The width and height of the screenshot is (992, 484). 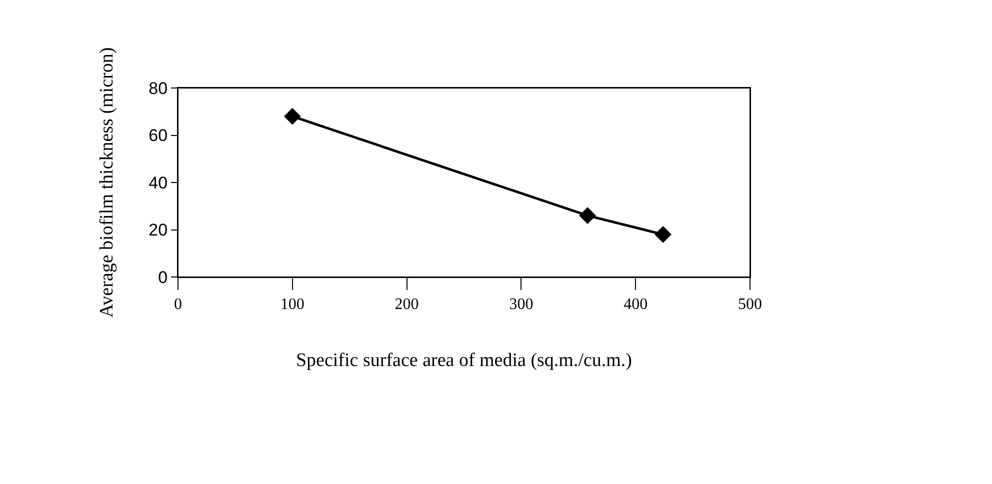 I want to click on y-tick-label: 60, so click(x=158, y=136).